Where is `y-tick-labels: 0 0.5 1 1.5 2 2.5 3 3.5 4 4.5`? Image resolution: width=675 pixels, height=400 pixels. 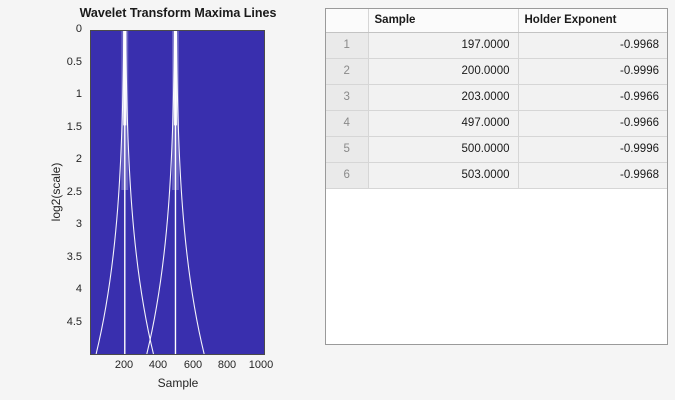 y-tick-labels: 0 0.5 1 1.5 2 2.5 3 3.5 4 4.5 is located at coordinates (42, 189).